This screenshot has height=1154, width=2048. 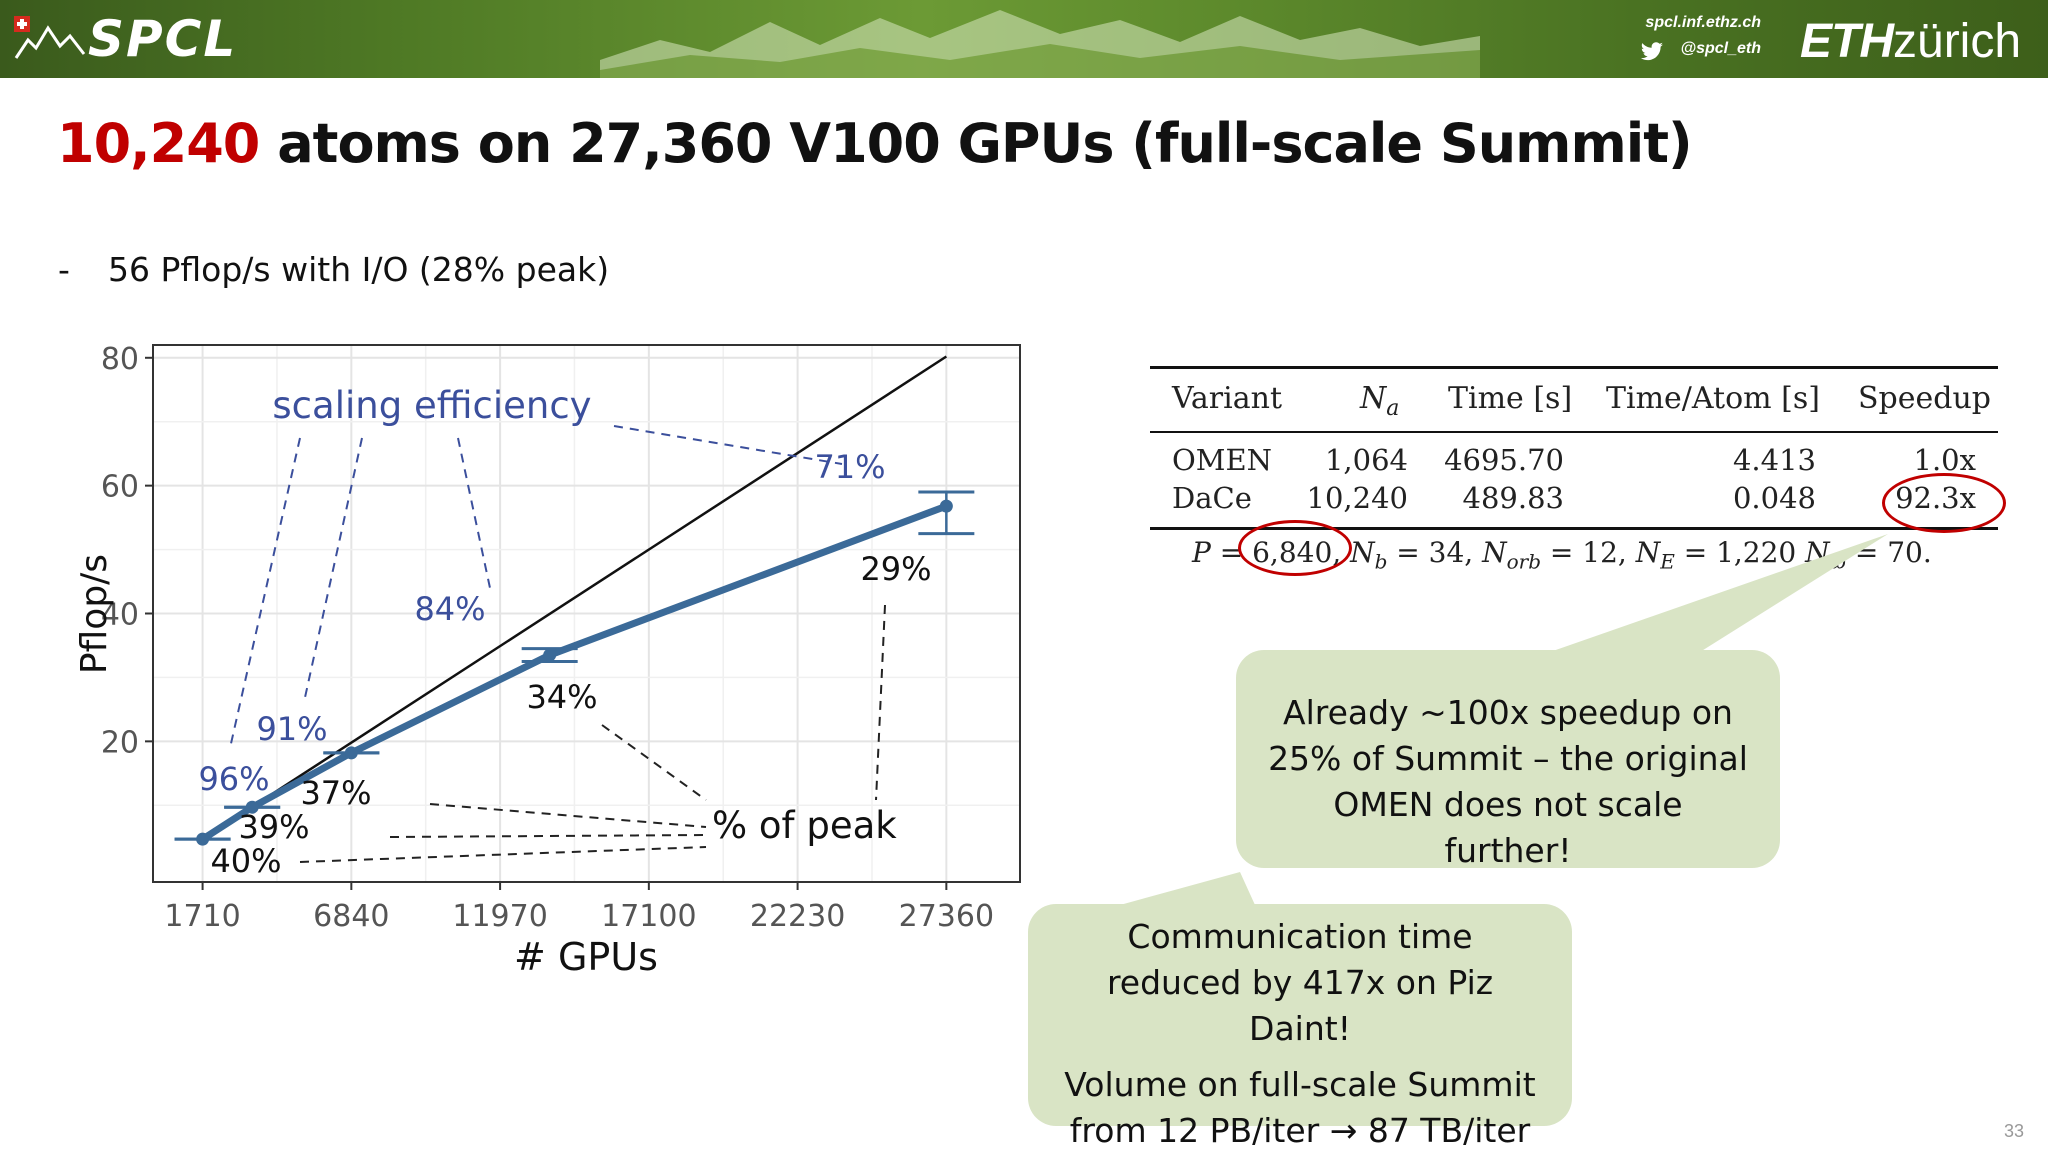 What do you see at coordinates (804, 825) in the screenshot?
I see `percent-of-peak-label: % of peak` at bounding box center [804, 825].